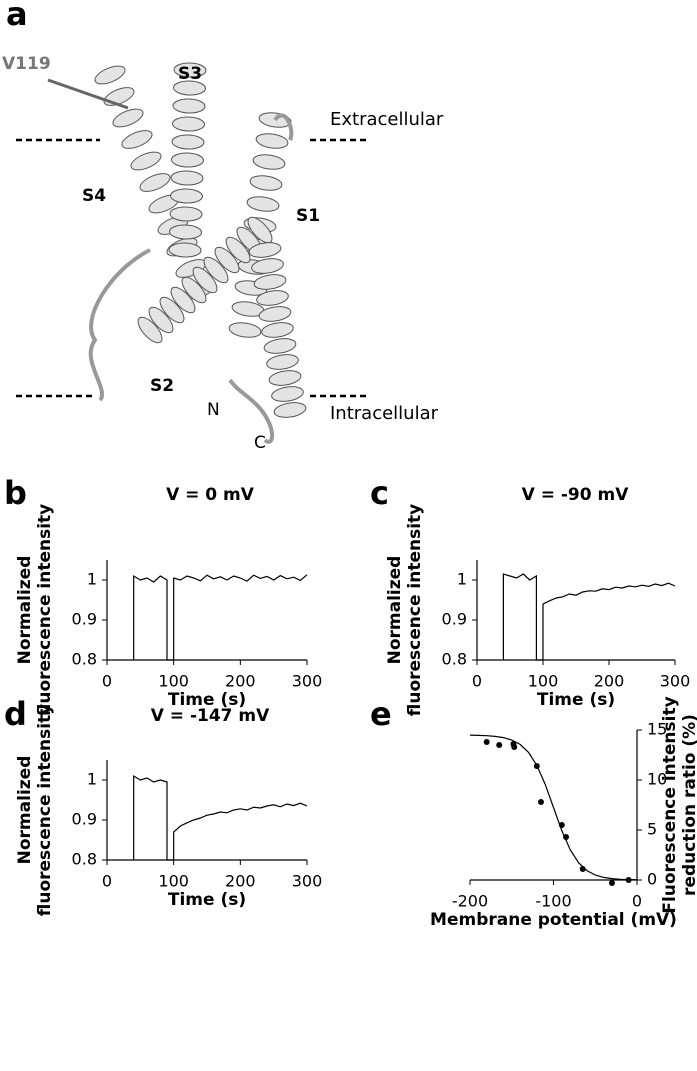 The height and width of the screenshot is (1071, 697). I want to click on y-tick-label: 15, so click(657, 729).